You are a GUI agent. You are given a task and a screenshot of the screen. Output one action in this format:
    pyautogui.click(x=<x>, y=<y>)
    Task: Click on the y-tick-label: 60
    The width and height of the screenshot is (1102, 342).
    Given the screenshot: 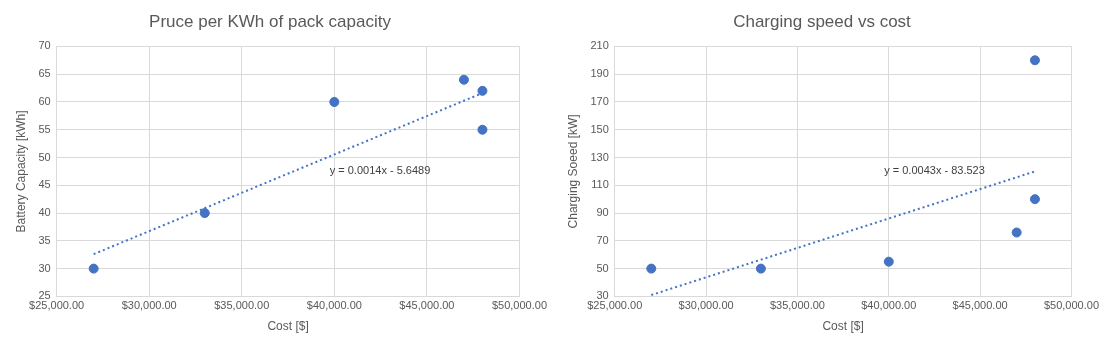 What is the action you would take?
    pyautogui.click(x=44, y=100)
    